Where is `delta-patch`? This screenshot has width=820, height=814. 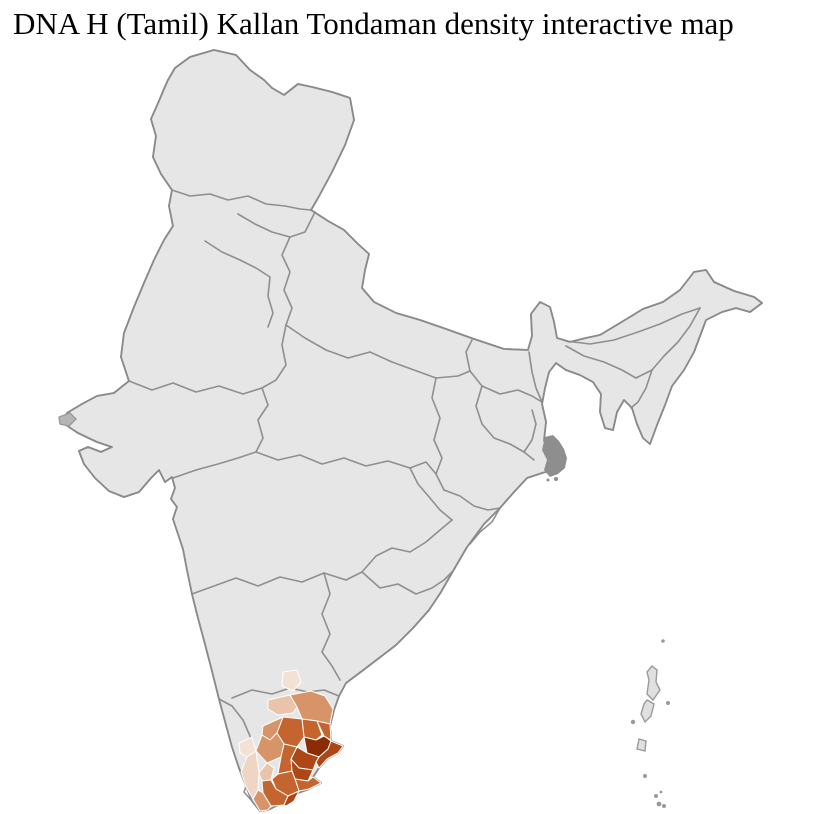
delta-patch is located at coordinates (554, 458).